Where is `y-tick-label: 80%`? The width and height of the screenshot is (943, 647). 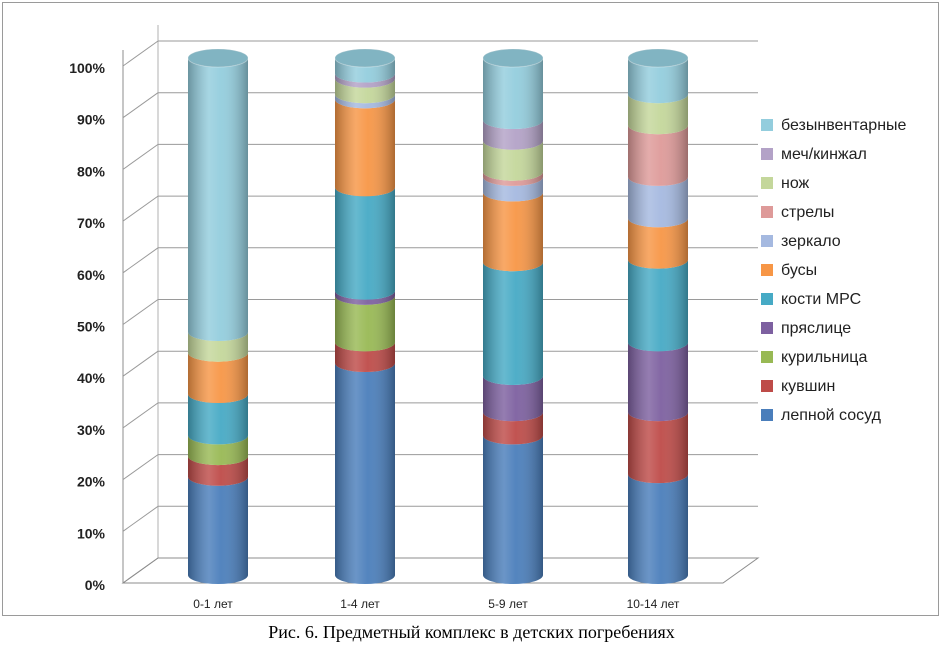
y-tick-label: 80% is located at coordinates (91, 171).